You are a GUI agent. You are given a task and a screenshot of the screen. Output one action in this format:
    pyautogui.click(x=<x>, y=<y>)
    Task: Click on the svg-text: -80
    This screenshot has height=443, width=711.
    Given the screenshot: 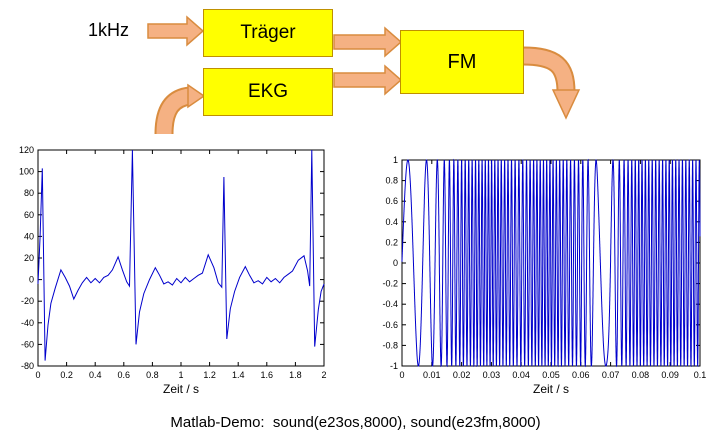 What is the action you would take?
    pyautogui.click(x=27, y=366)
    